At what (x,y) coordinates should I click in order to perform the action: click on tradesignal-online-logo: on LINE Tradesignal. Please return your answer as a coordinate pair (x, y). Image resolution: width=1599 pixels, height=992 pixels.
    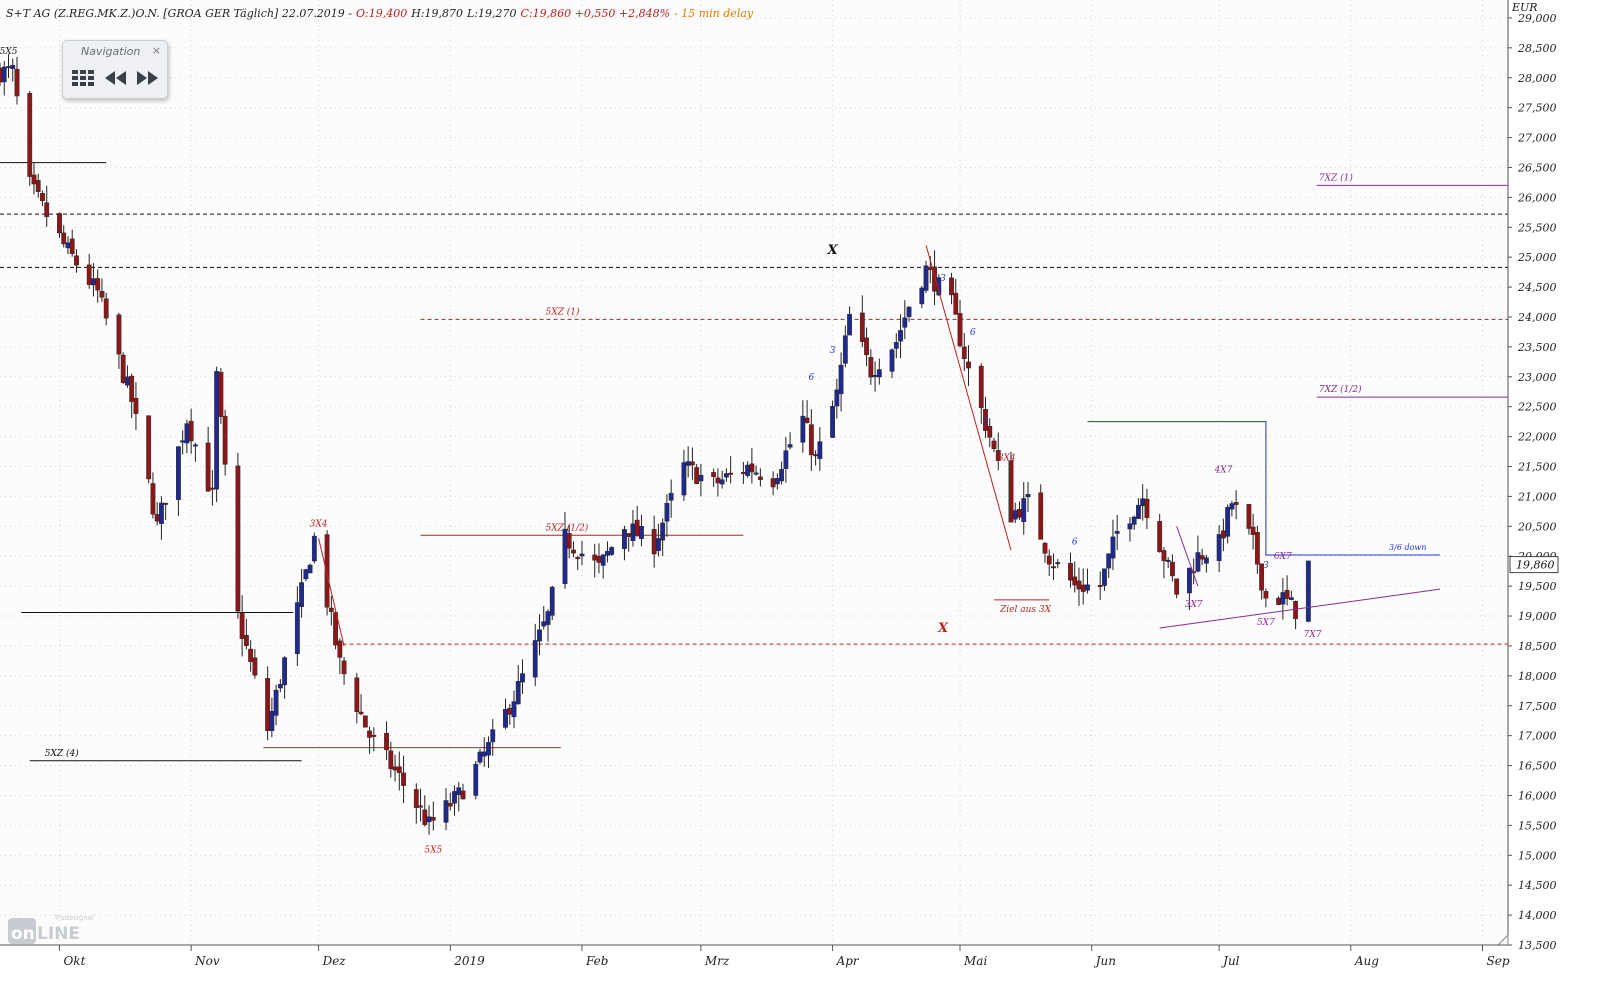
    Looking at the image, I should click on (58, 929).